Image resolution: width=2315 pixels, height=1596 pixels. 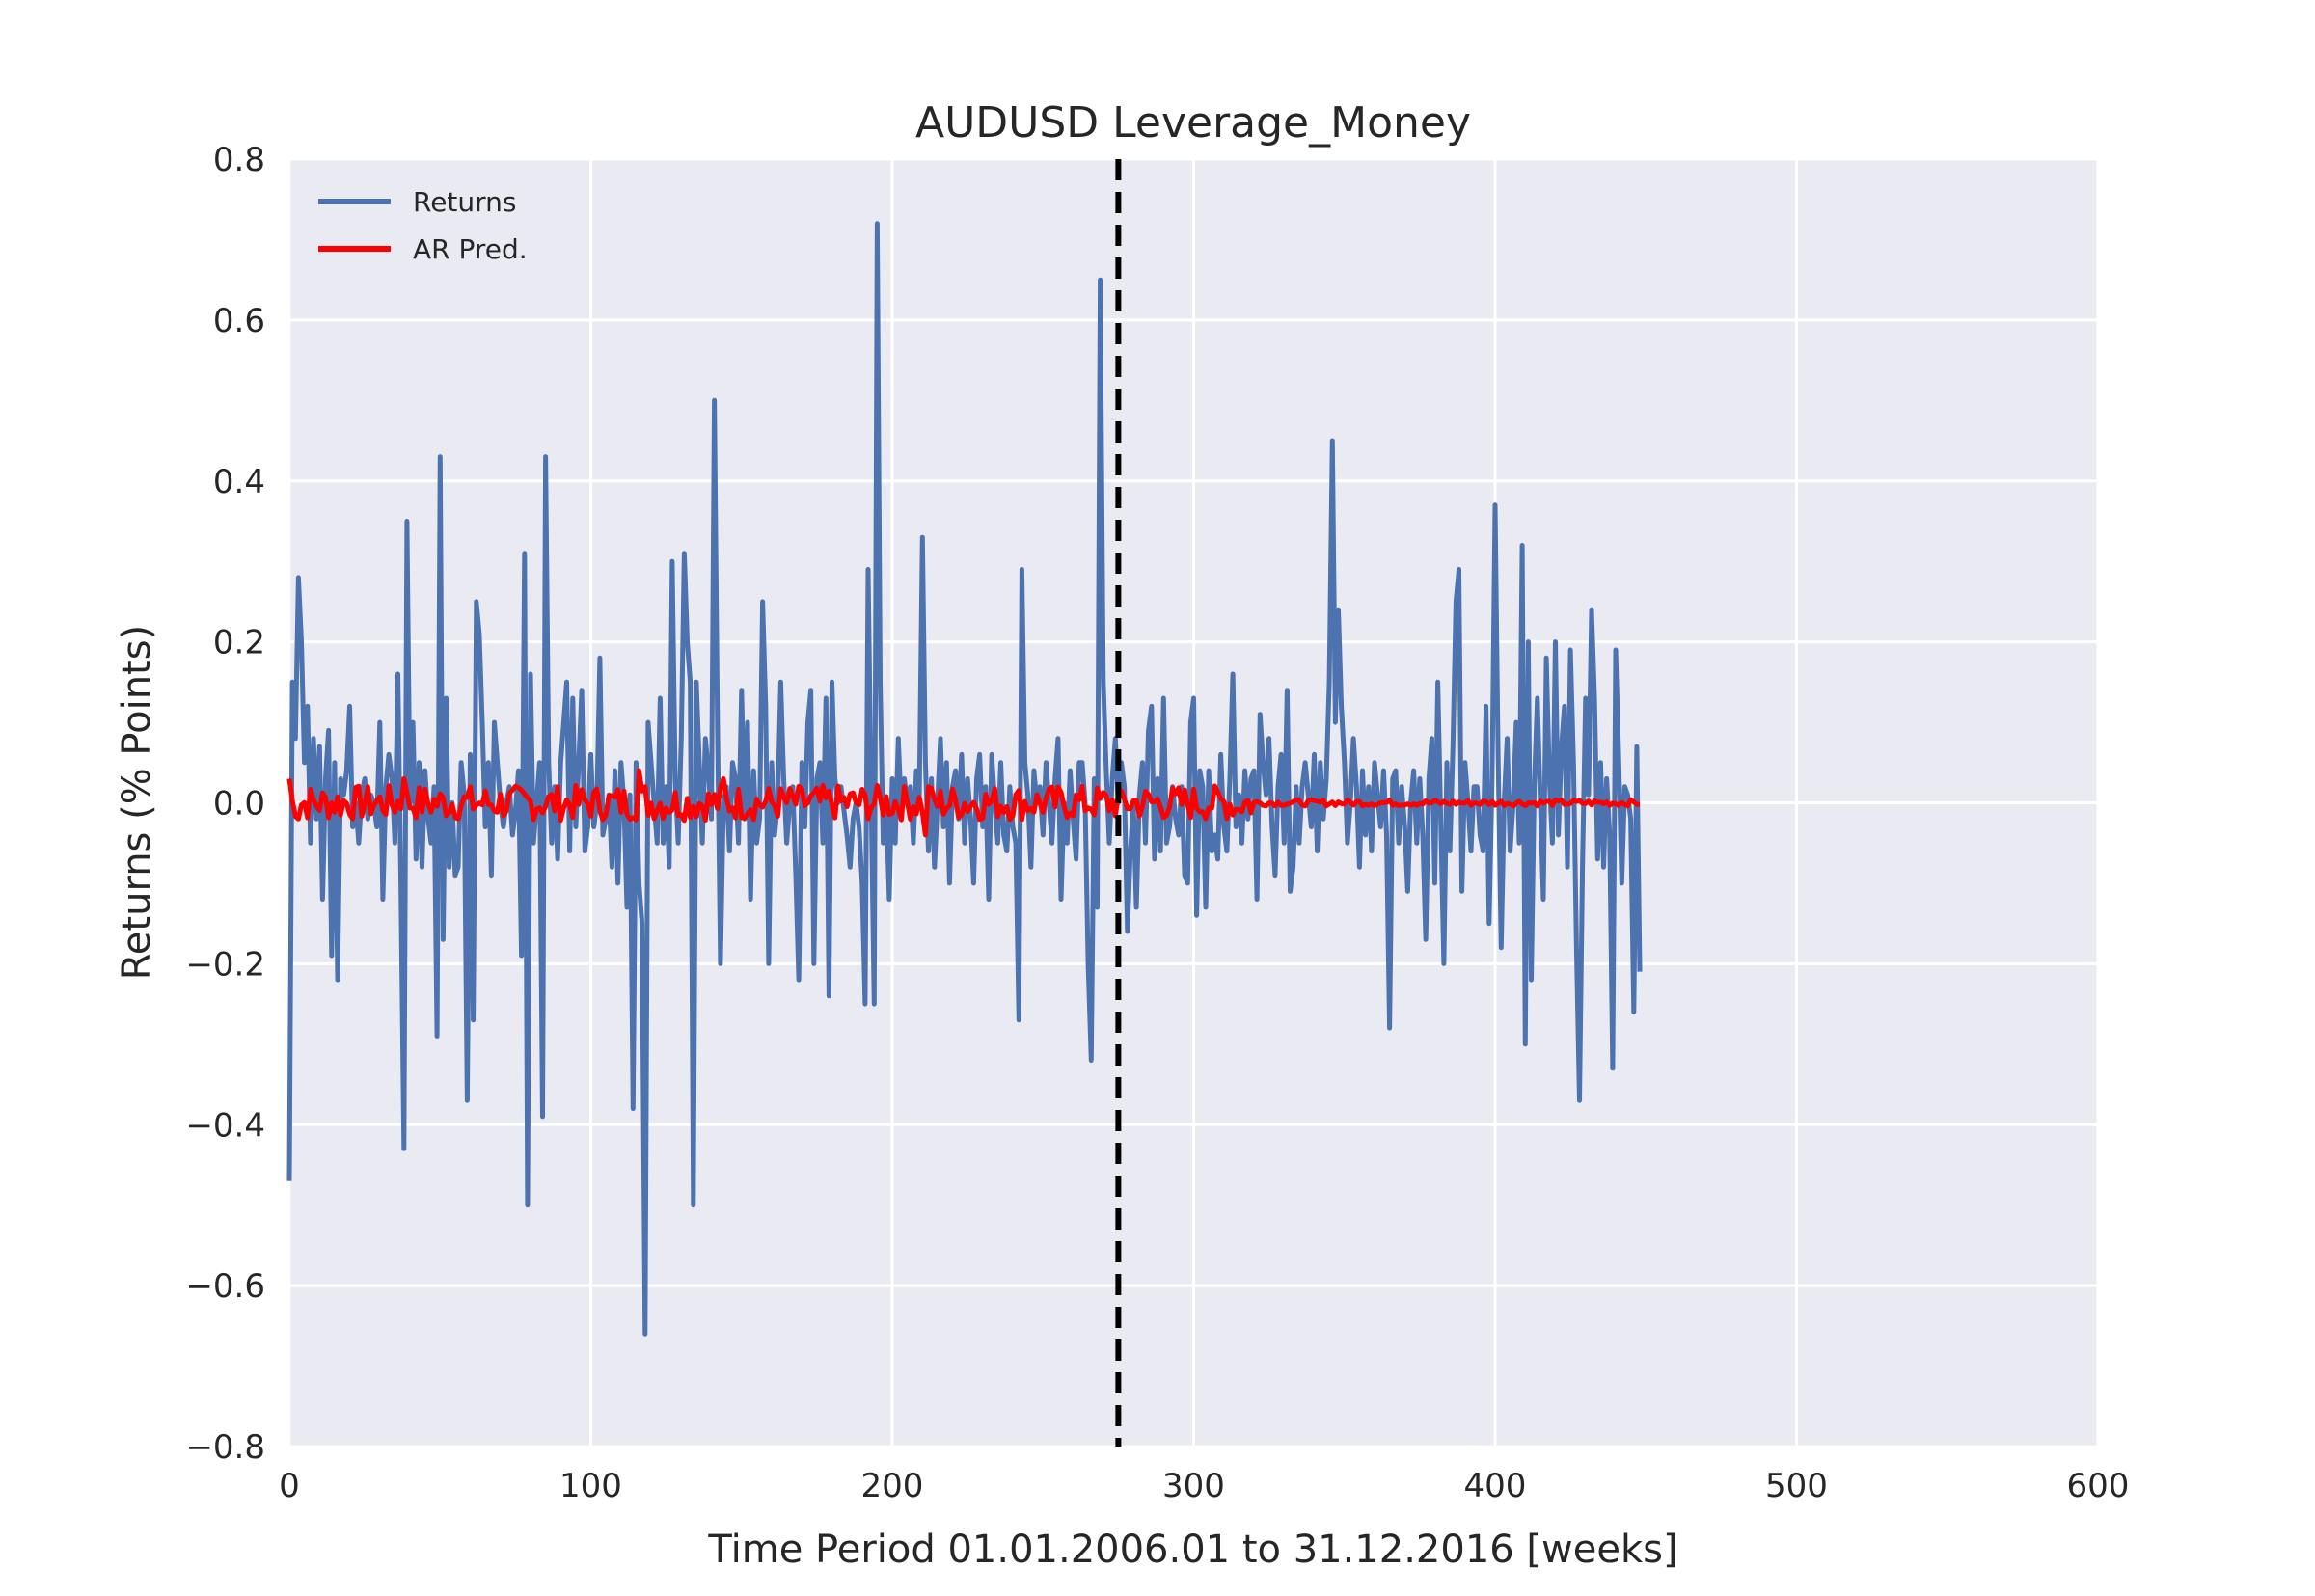 What do you see at coordinates (963, 803) in the screenshot?
I see `ar-pred-line` at bounding box center [963, 803].